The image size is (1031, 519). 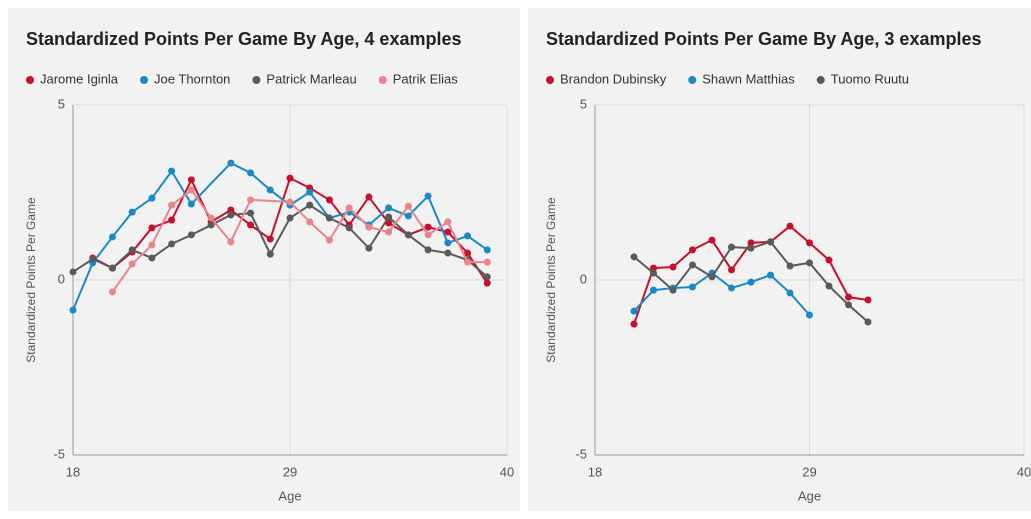 What do you see at coordinates (581, 453) in the screenshot?
I see `y-tick-label: -5` at bounding box center [581, 453].